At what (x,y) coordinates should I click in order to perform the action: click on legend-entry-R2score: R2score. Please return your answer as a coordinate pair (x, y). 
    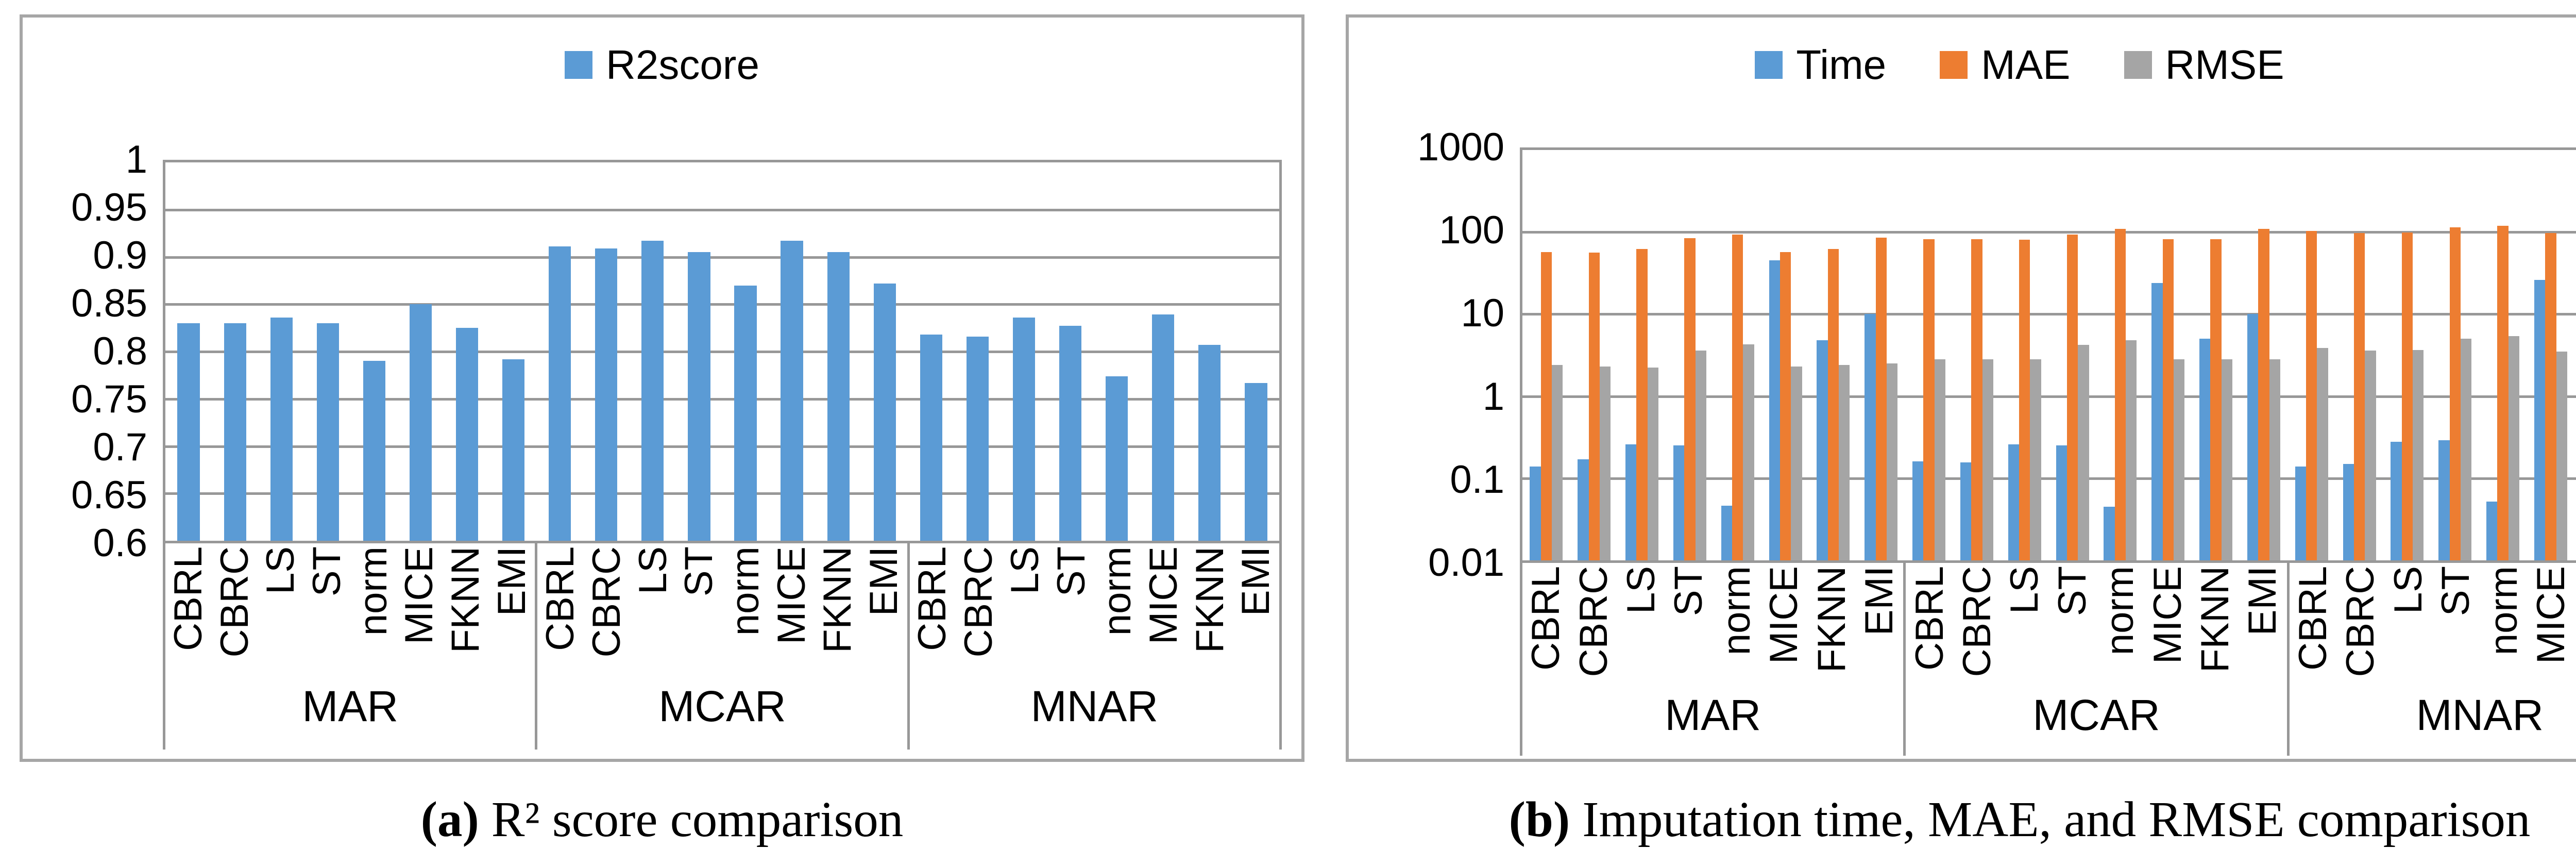
    Looking at the image, I should click on (662, 65).